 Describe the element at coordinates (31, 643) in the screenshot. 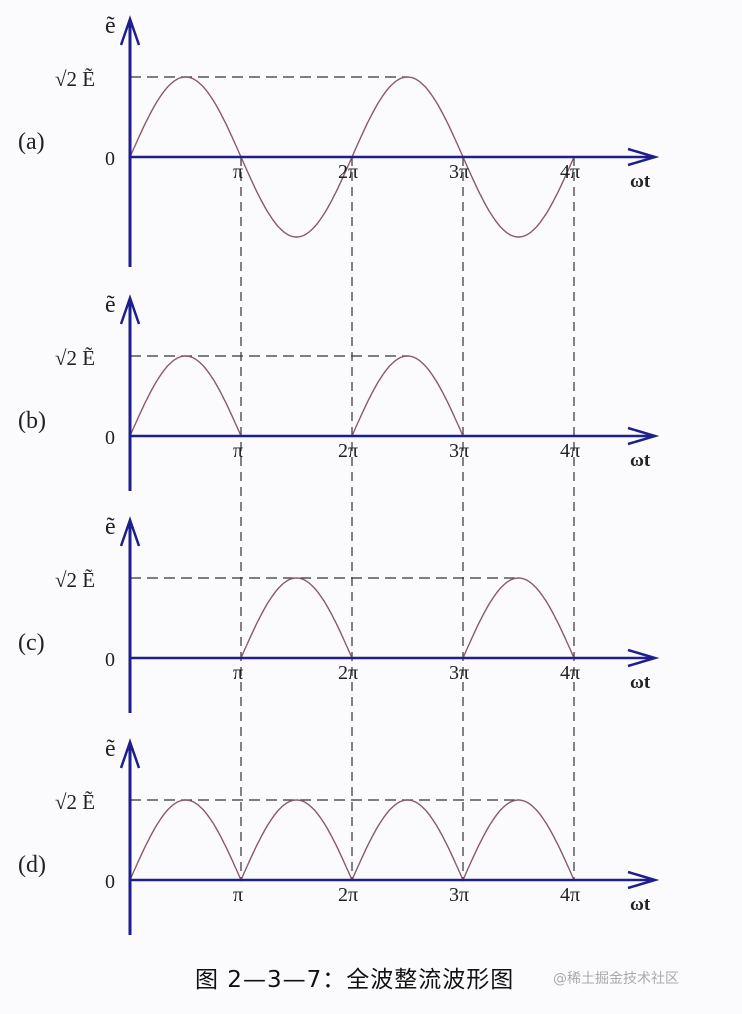

I see `panel-label: (c)` at that location.